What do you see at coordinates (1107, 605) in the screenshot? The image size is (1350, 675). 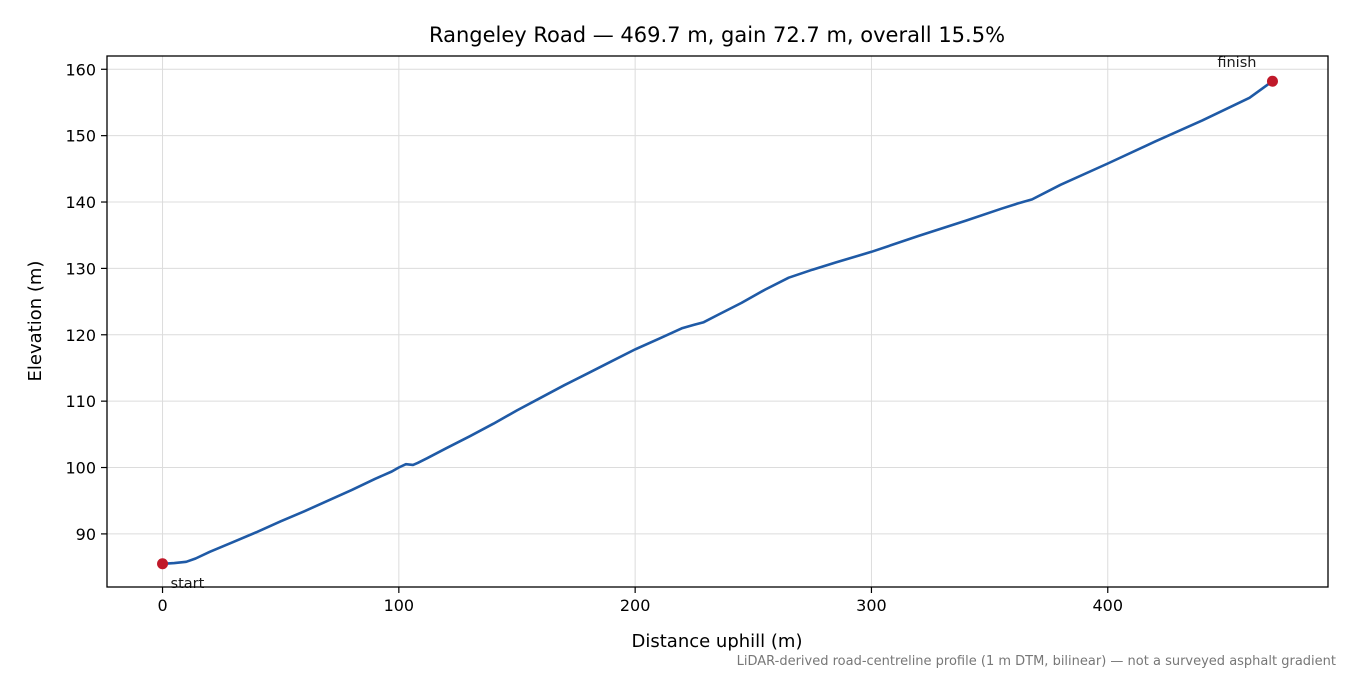 I see `x-tick-label: 400` at bounding box center [1107, 605].